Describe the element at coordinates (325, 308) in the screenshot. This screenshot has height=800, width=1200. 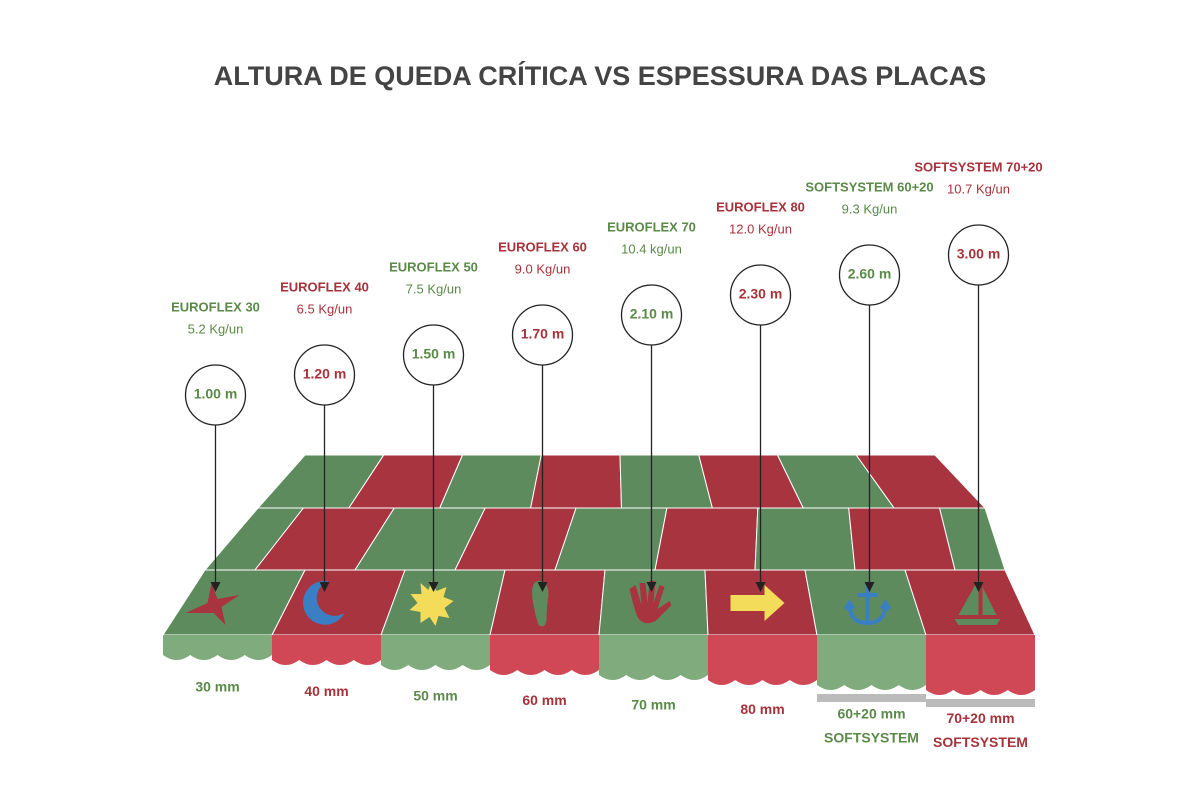
I see `product-weight: 6.5 Kg/un` at that location.